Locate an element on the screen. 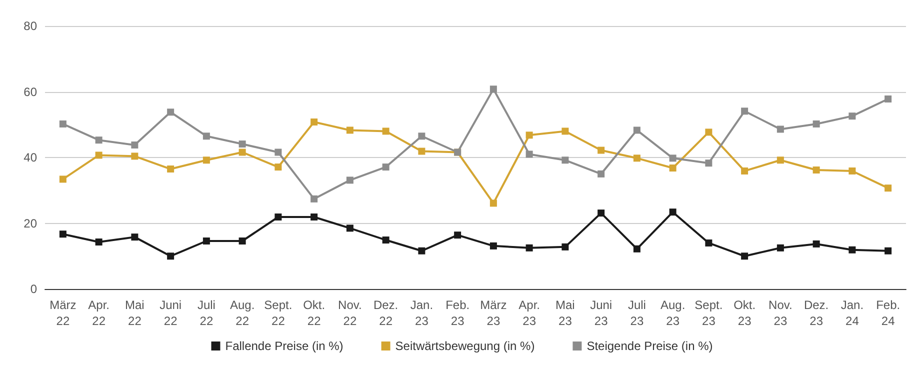 This screenshot has height=371, width=924. x-tick-label: Juni 23 is located at coordinates (601, 313).